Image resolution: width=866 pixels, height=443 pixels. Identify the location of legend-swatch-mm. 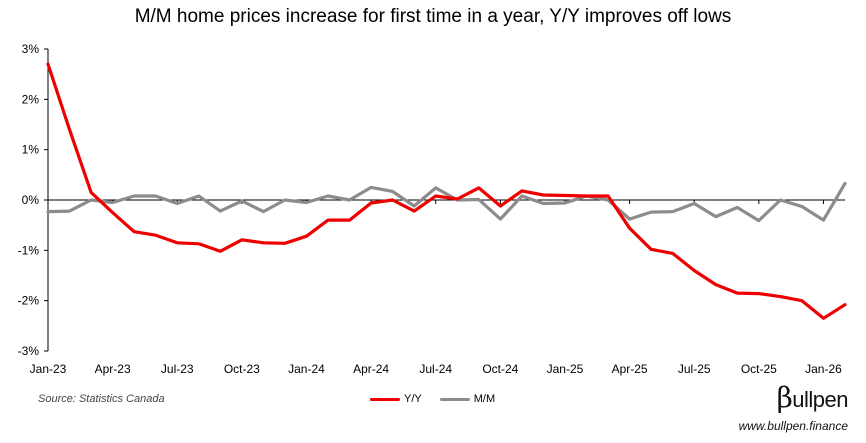
(454, 399).